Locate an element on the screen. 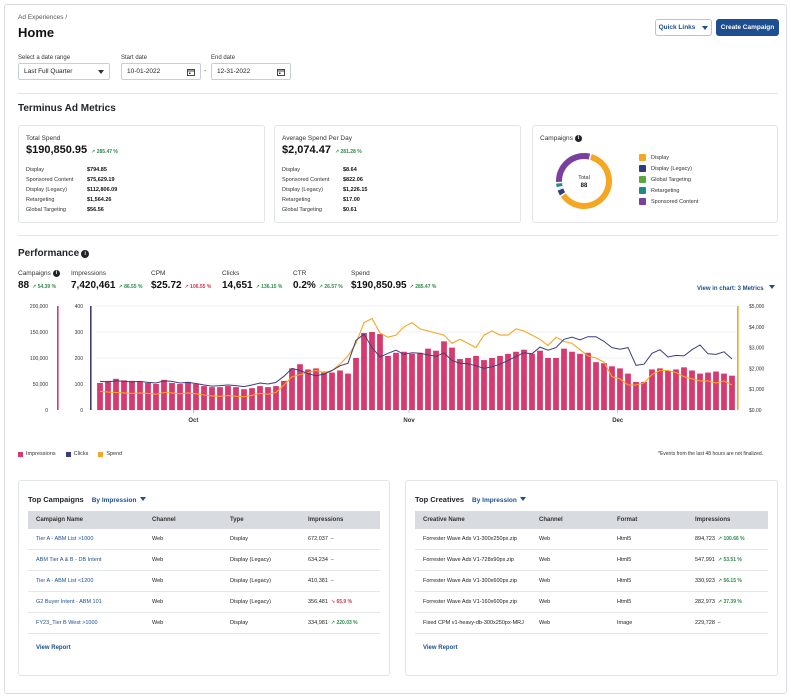 The height and width of the screenshot is (698, 791). start-date-input: 10-01-2022 is located at coordinates (161, 71).